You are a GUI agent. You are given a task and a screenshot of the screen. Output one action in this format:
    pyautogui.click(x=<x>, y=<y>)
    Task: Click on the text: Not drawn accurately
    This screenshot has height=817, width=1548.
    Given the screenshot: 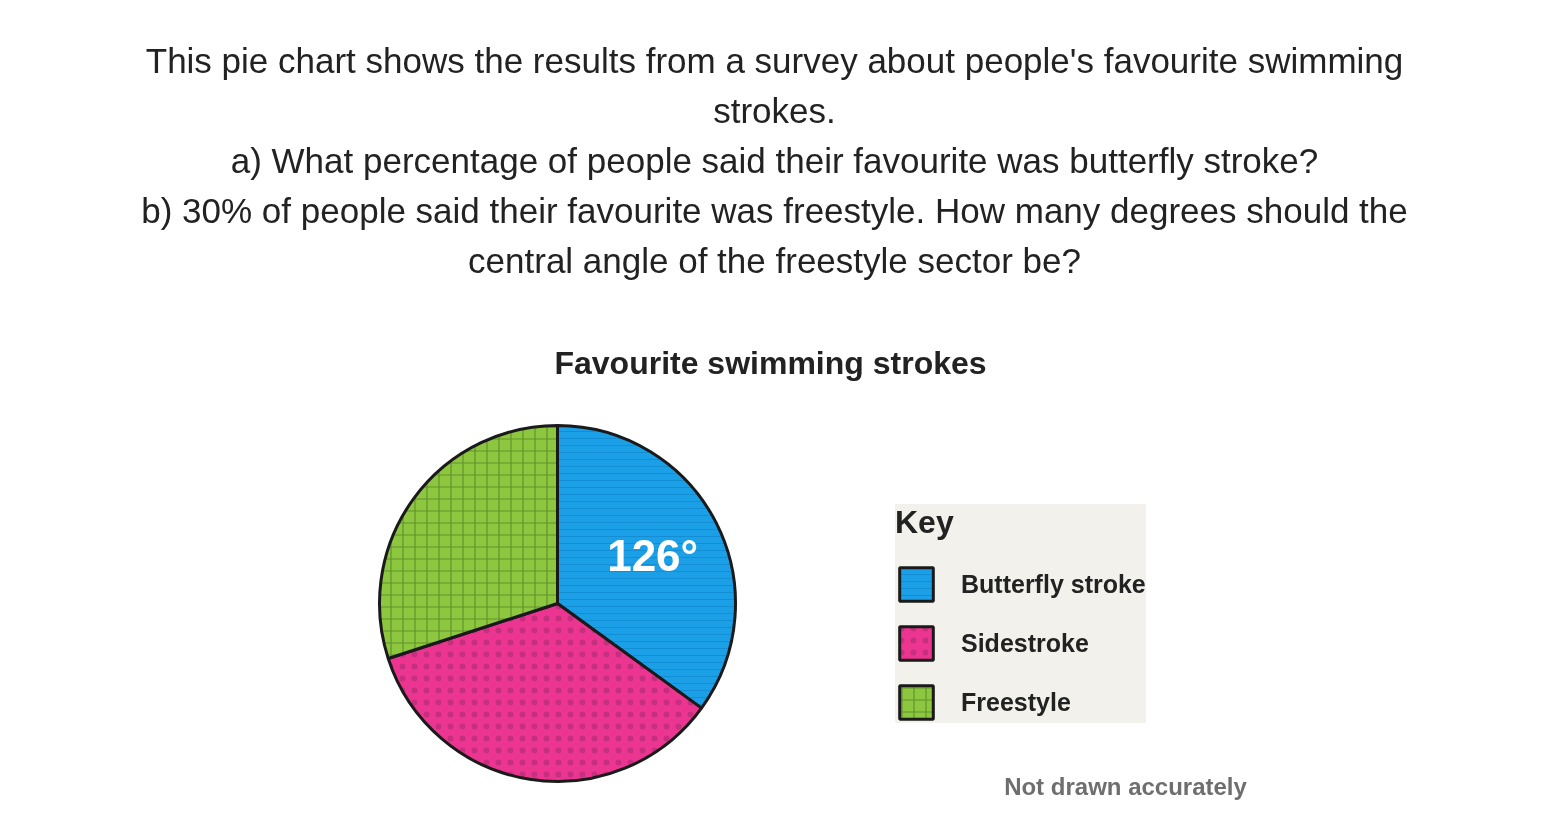 What is the action you would take?
    pyautogui.click(x=1126, y=786)
    